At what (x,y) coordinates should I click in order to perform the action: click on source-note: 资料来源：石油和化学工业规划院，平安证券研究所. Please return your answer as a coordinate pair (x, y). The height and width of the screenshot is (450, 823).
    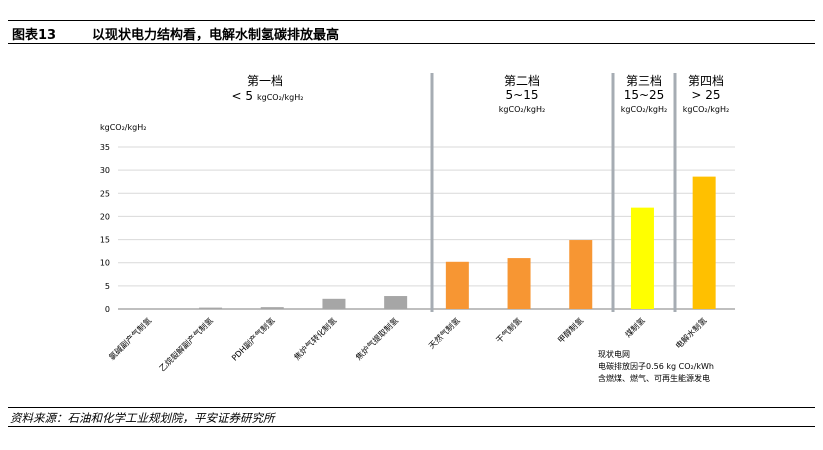
    Looking at the image, I should click on (411, 417).